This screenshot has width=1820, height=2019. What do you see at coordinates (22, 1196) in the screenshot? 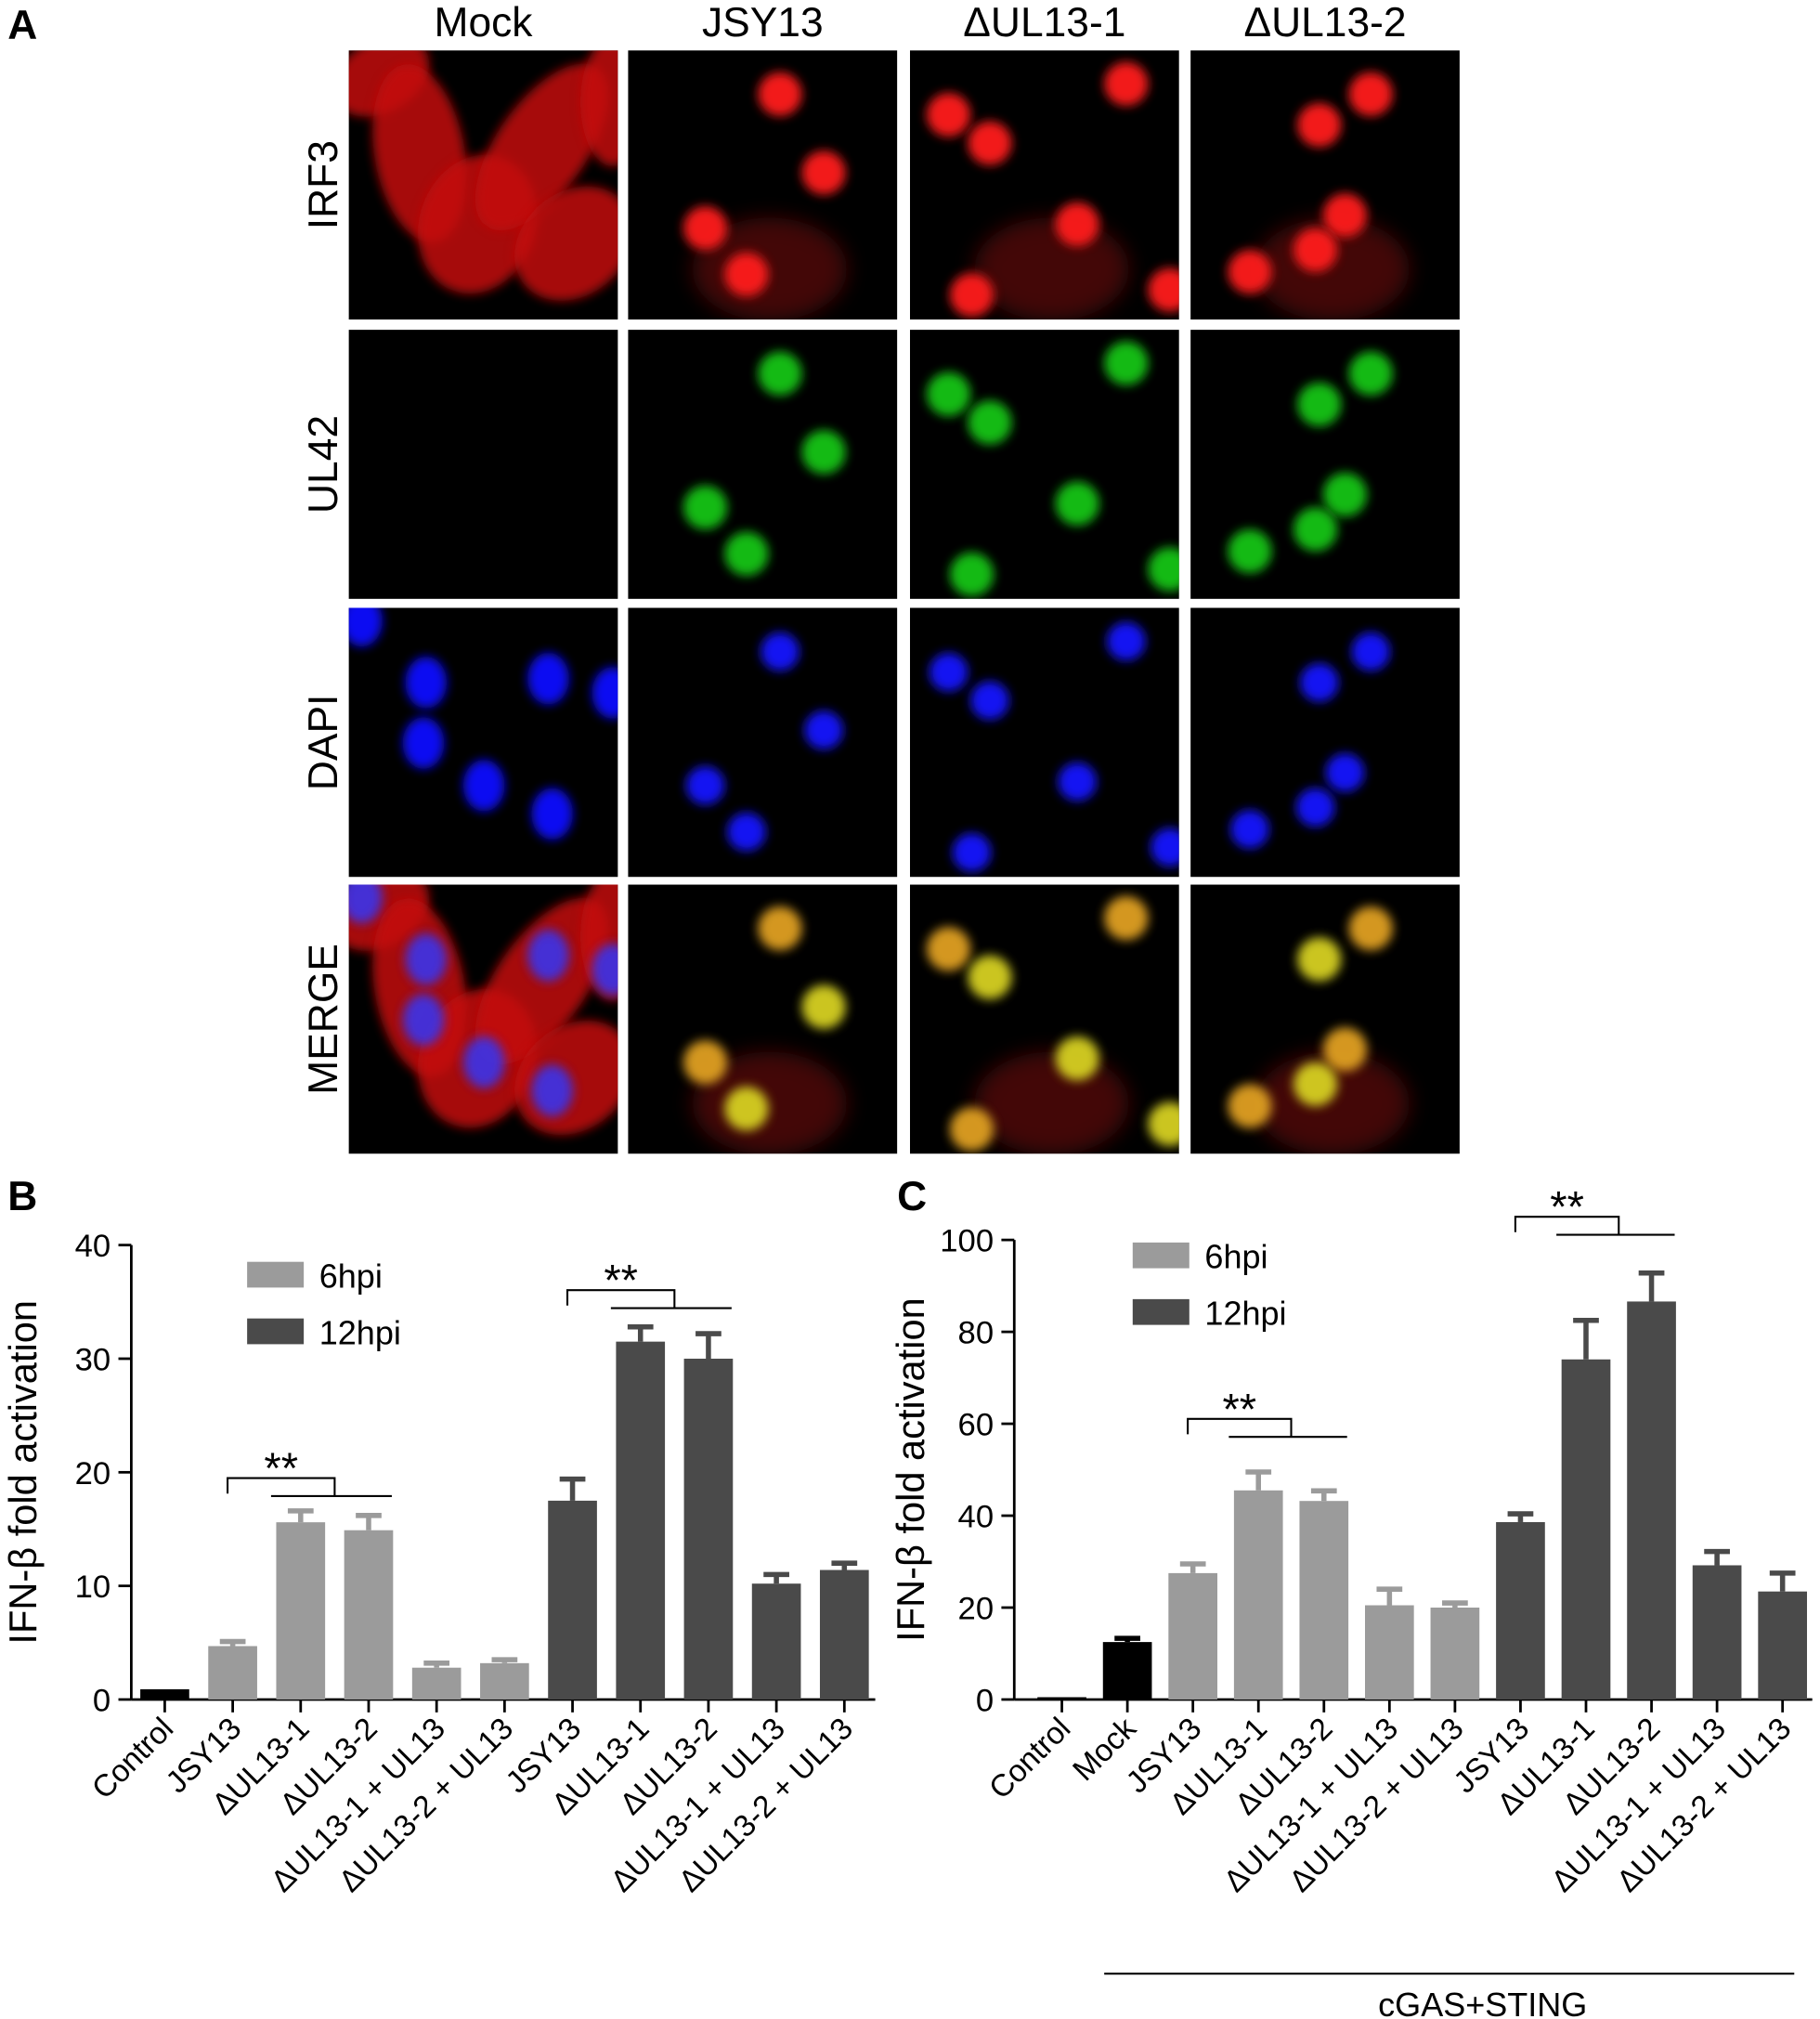
I see `panel-label: B` at bounding box center [22, 1196].